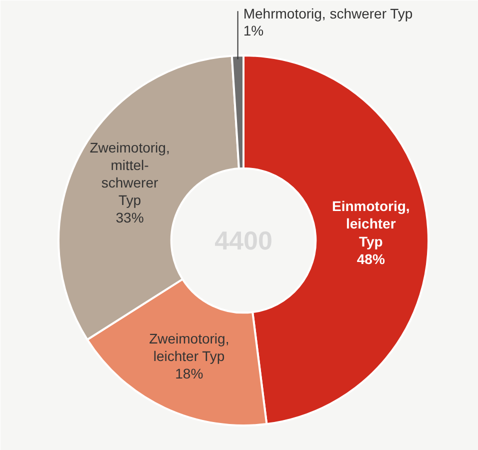  Describe the element at coordinates (371, 258) in the screenshot. I see `data-label: 48%` at that location.